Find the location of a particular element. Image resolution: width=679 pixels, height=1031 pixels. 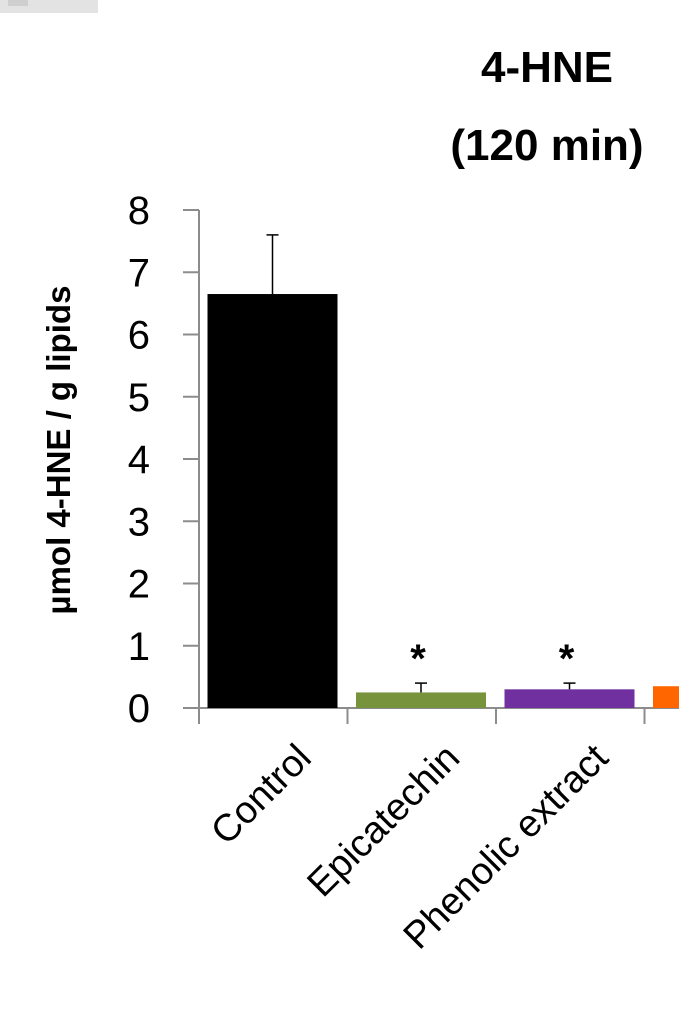

chart-subtitle: (120 min) is located at coordinates (546, 145).